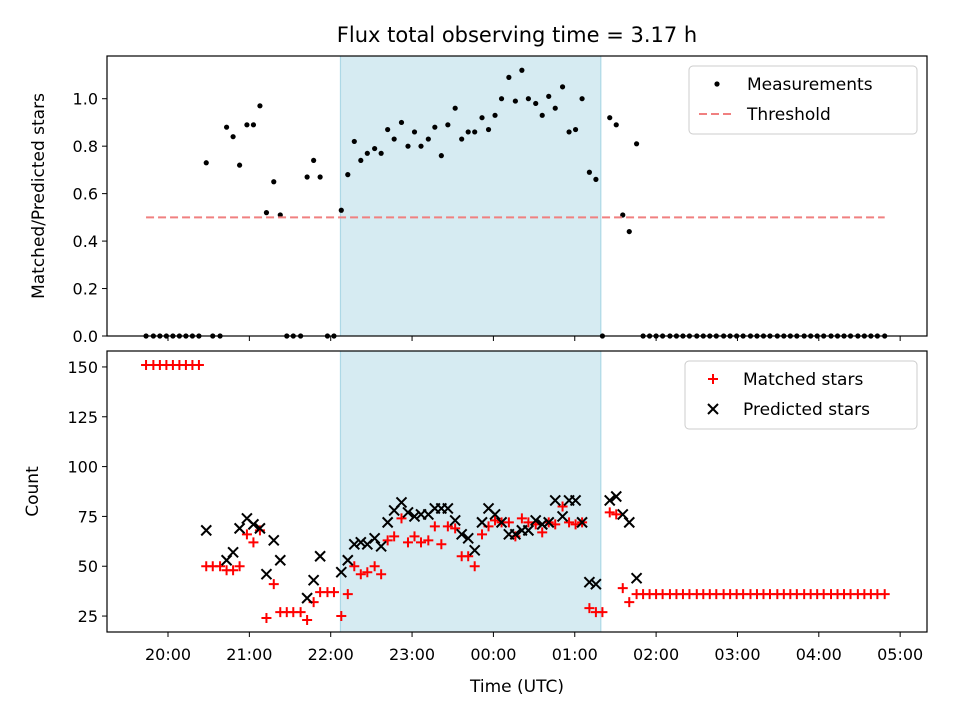  What do you see at coordinates (656, 654) in the screenshot?
I see `x-tick-label: 02:00` at bounding box center [656, 654].